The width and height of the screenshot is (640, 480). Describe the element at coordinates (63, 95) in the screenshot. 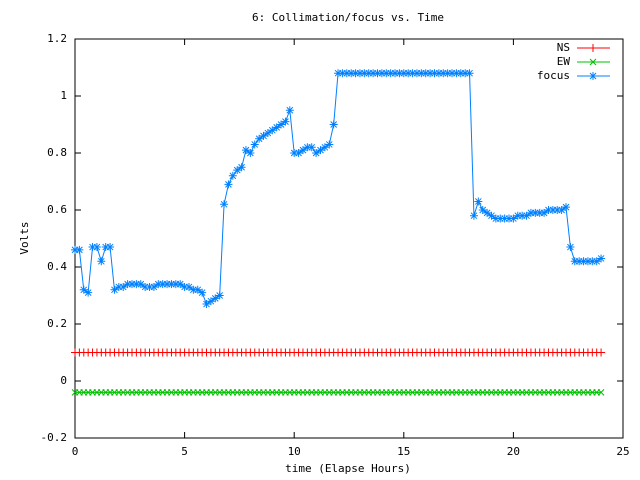

I see `y-tick-label: 1` at that location.